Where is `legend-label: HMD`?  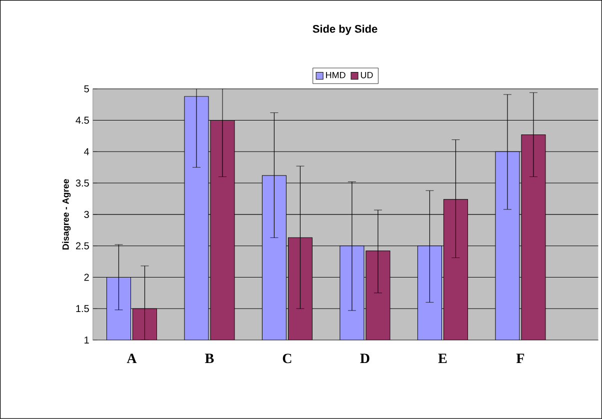
legend-label: HMD is located at coordinates (336, 75).